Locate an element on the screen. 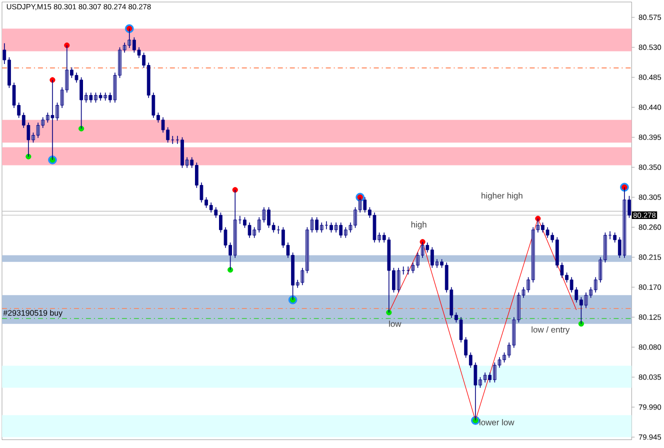 The height and width of the screenshot is (448, 664). annotation: high is located at coordinates (418, 225).